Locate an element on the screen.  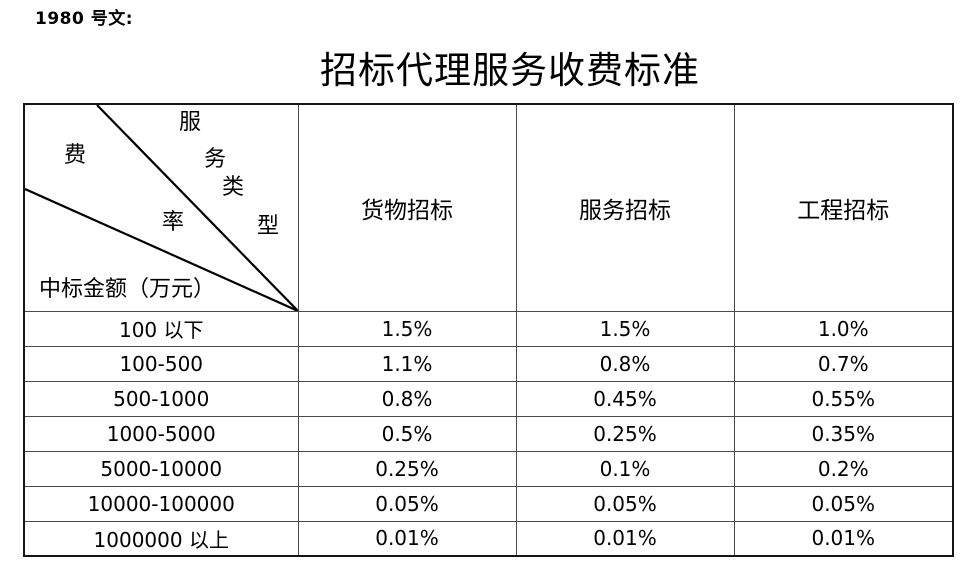
goods-rate-cell: 0.05% is located at coordinates (407, 503).